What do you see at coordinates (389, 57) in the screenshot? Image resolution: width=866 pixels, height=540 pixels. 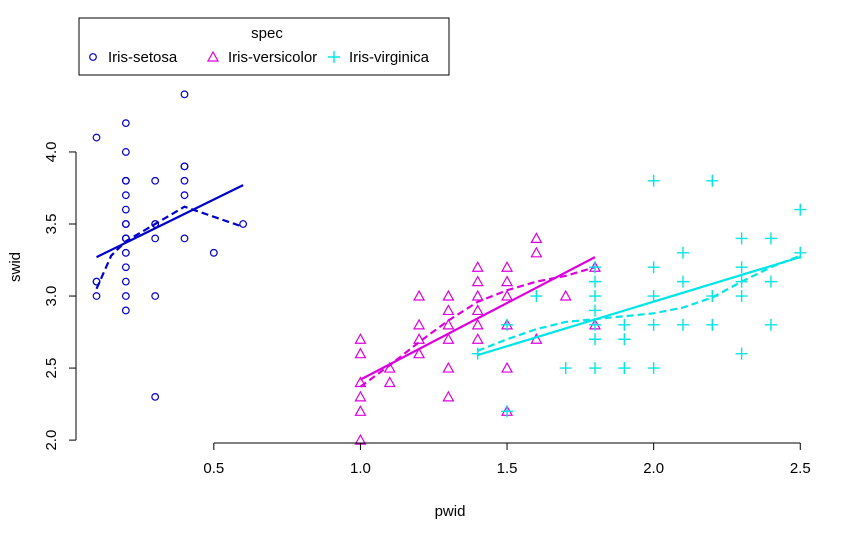 I see `legend-label: Iris-virginica` at bounding box center [389, 57].